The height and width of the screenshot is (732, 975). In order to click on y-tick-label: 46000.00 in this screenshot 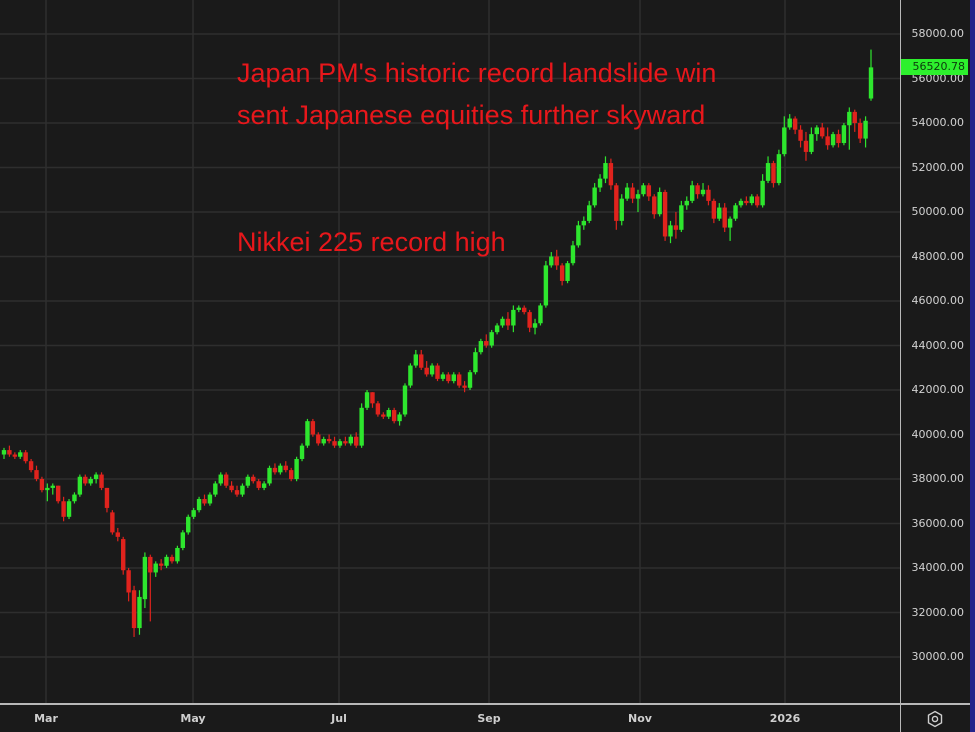, I will do `click(938, 300)`.